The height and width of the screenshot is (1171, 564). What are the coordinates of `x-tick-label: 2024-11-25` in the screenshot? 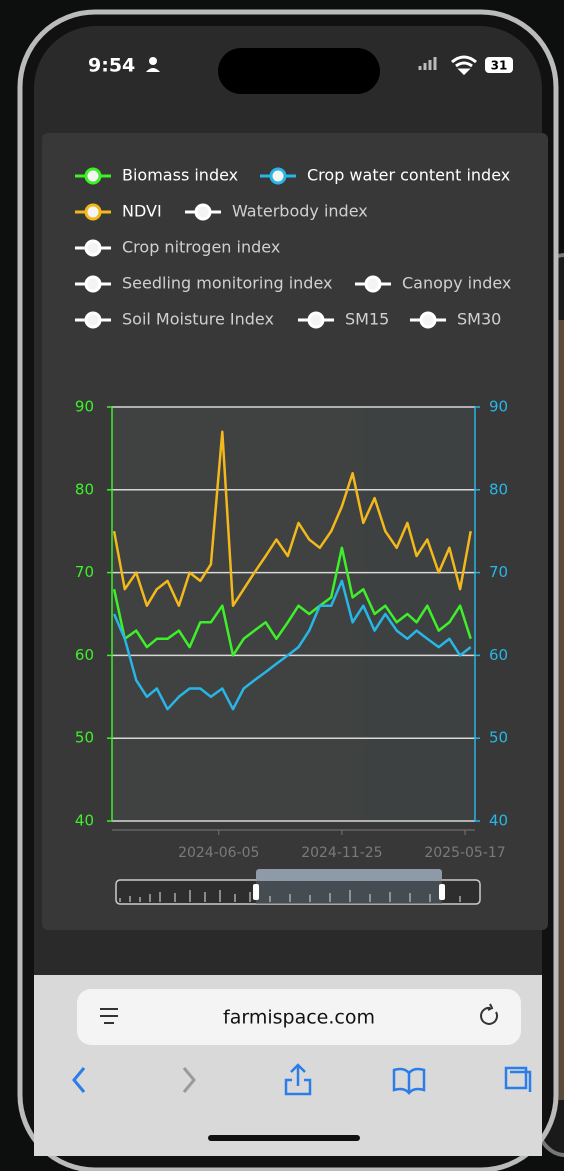 It's located at (341, 853).